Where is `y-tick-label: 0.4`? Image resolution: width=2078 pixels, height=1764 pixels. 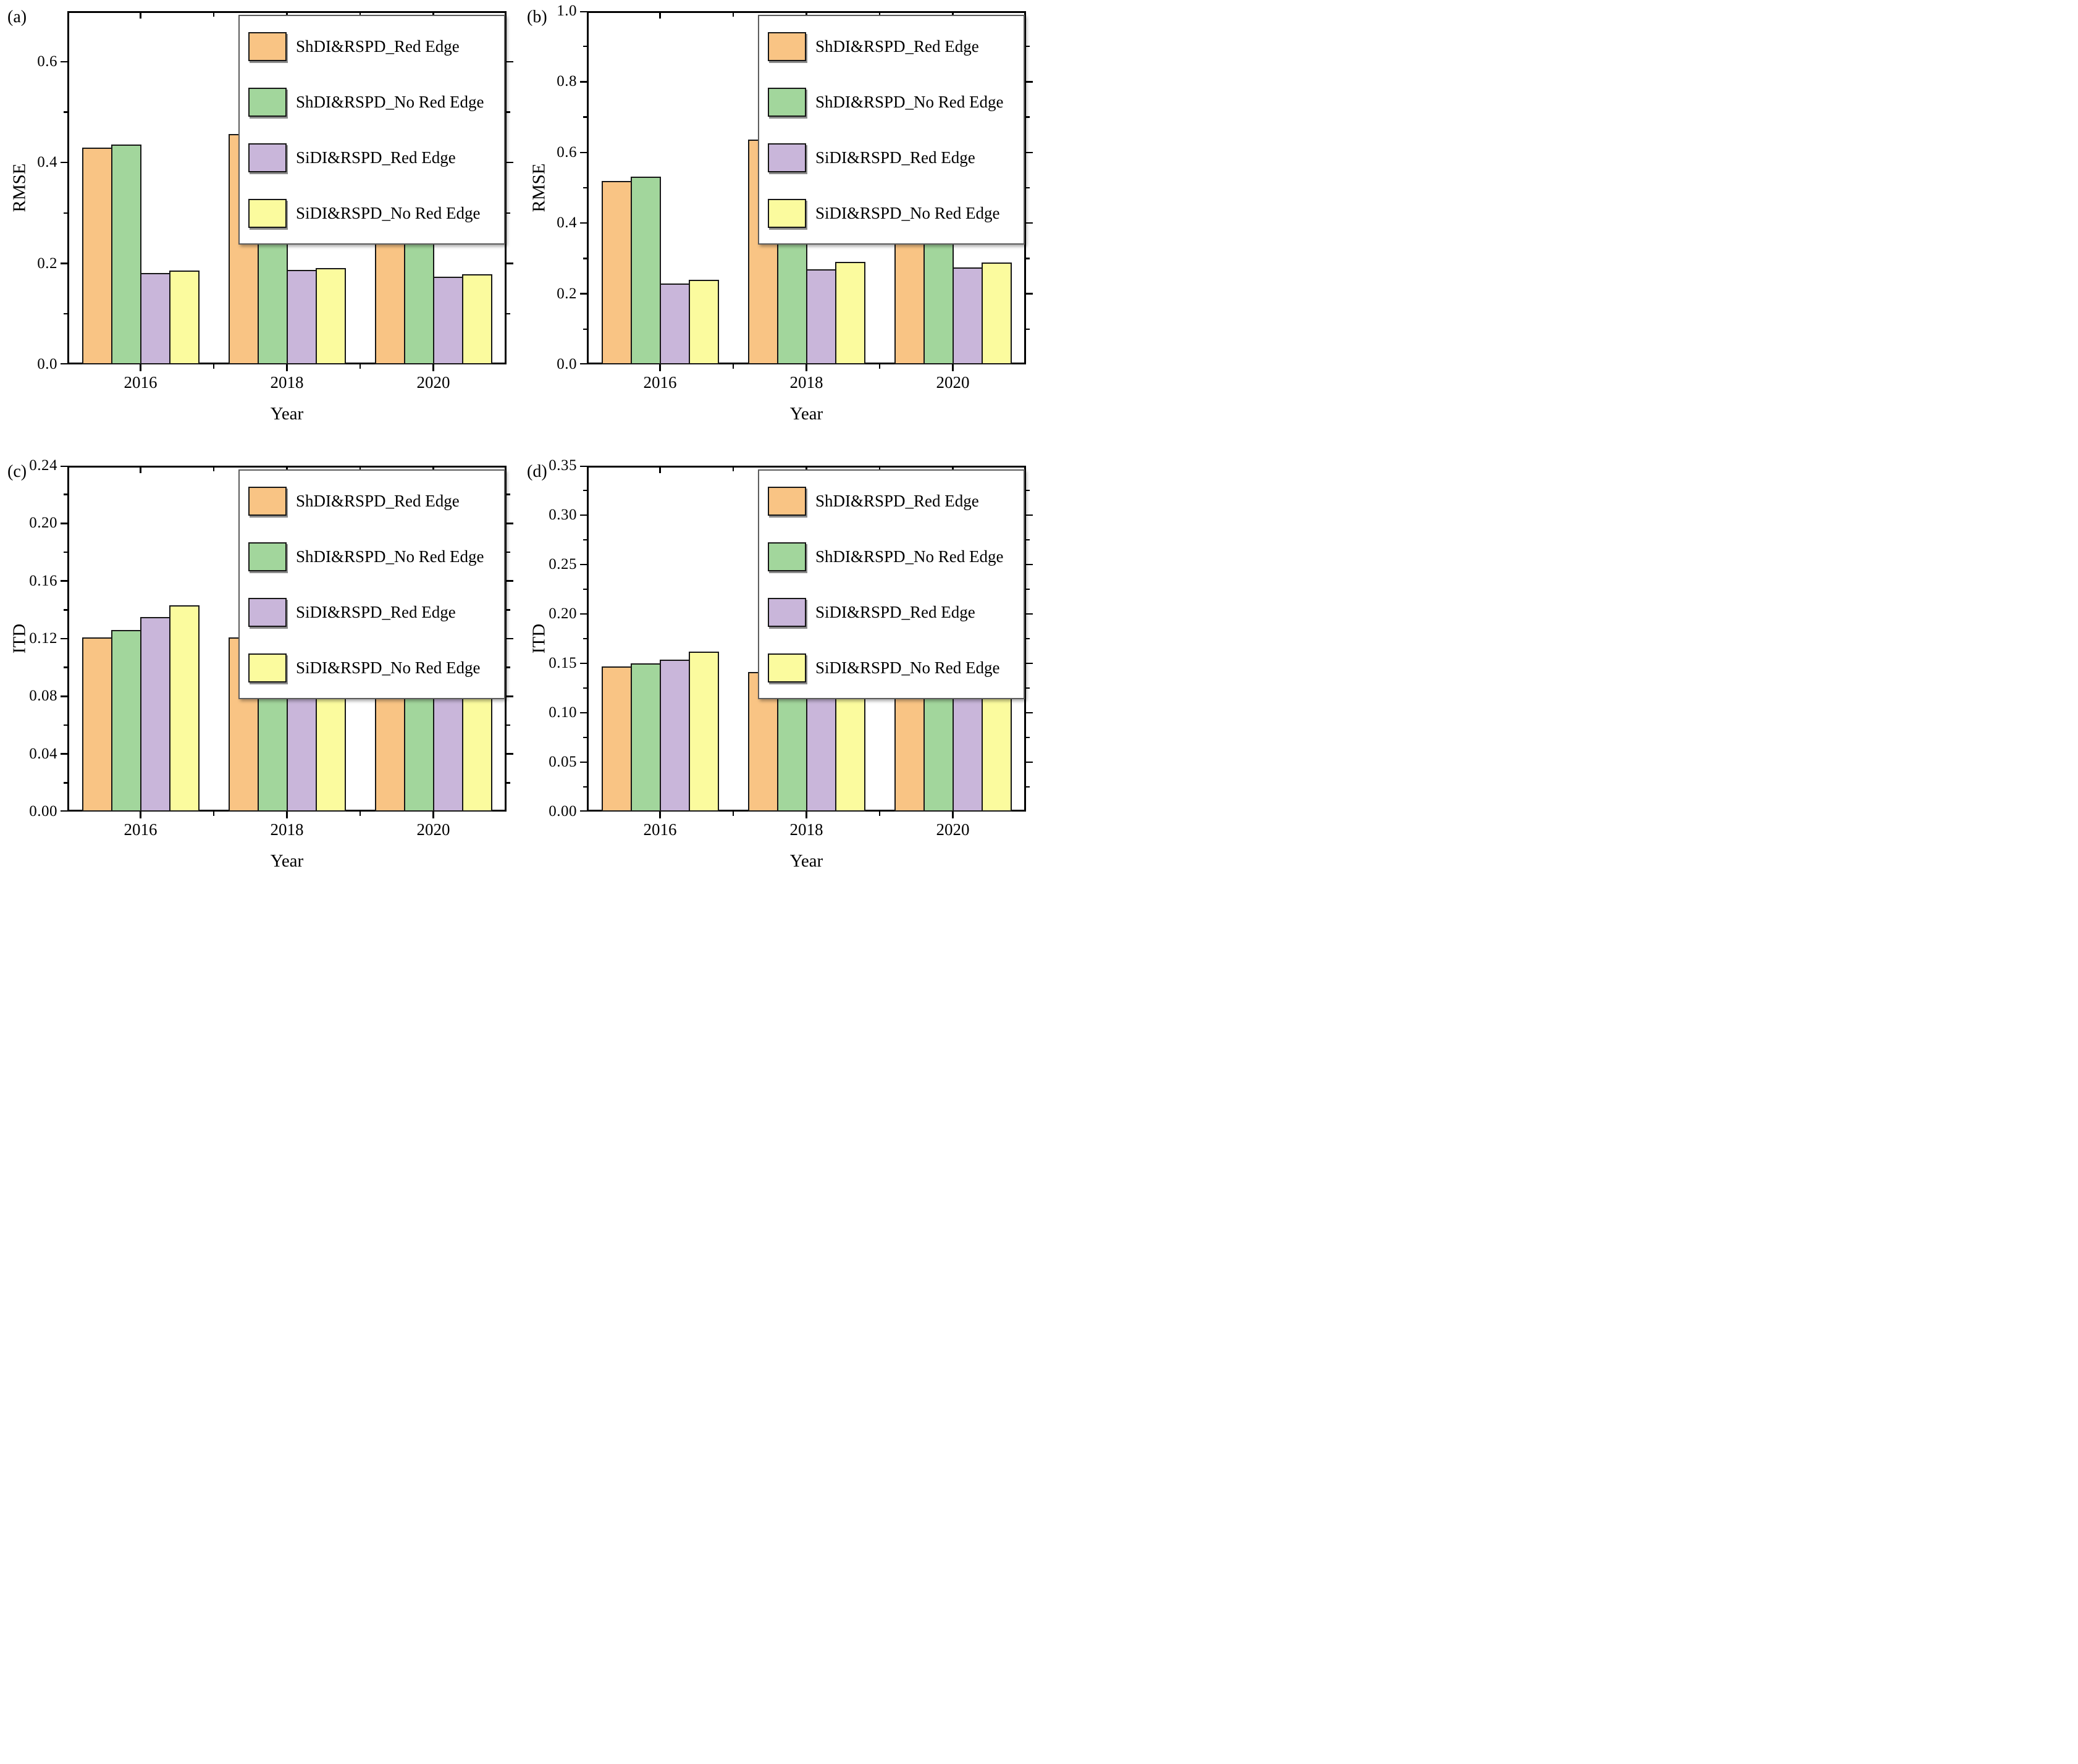 y-tick-label: 0.4 is located at coordinates (567, 223).